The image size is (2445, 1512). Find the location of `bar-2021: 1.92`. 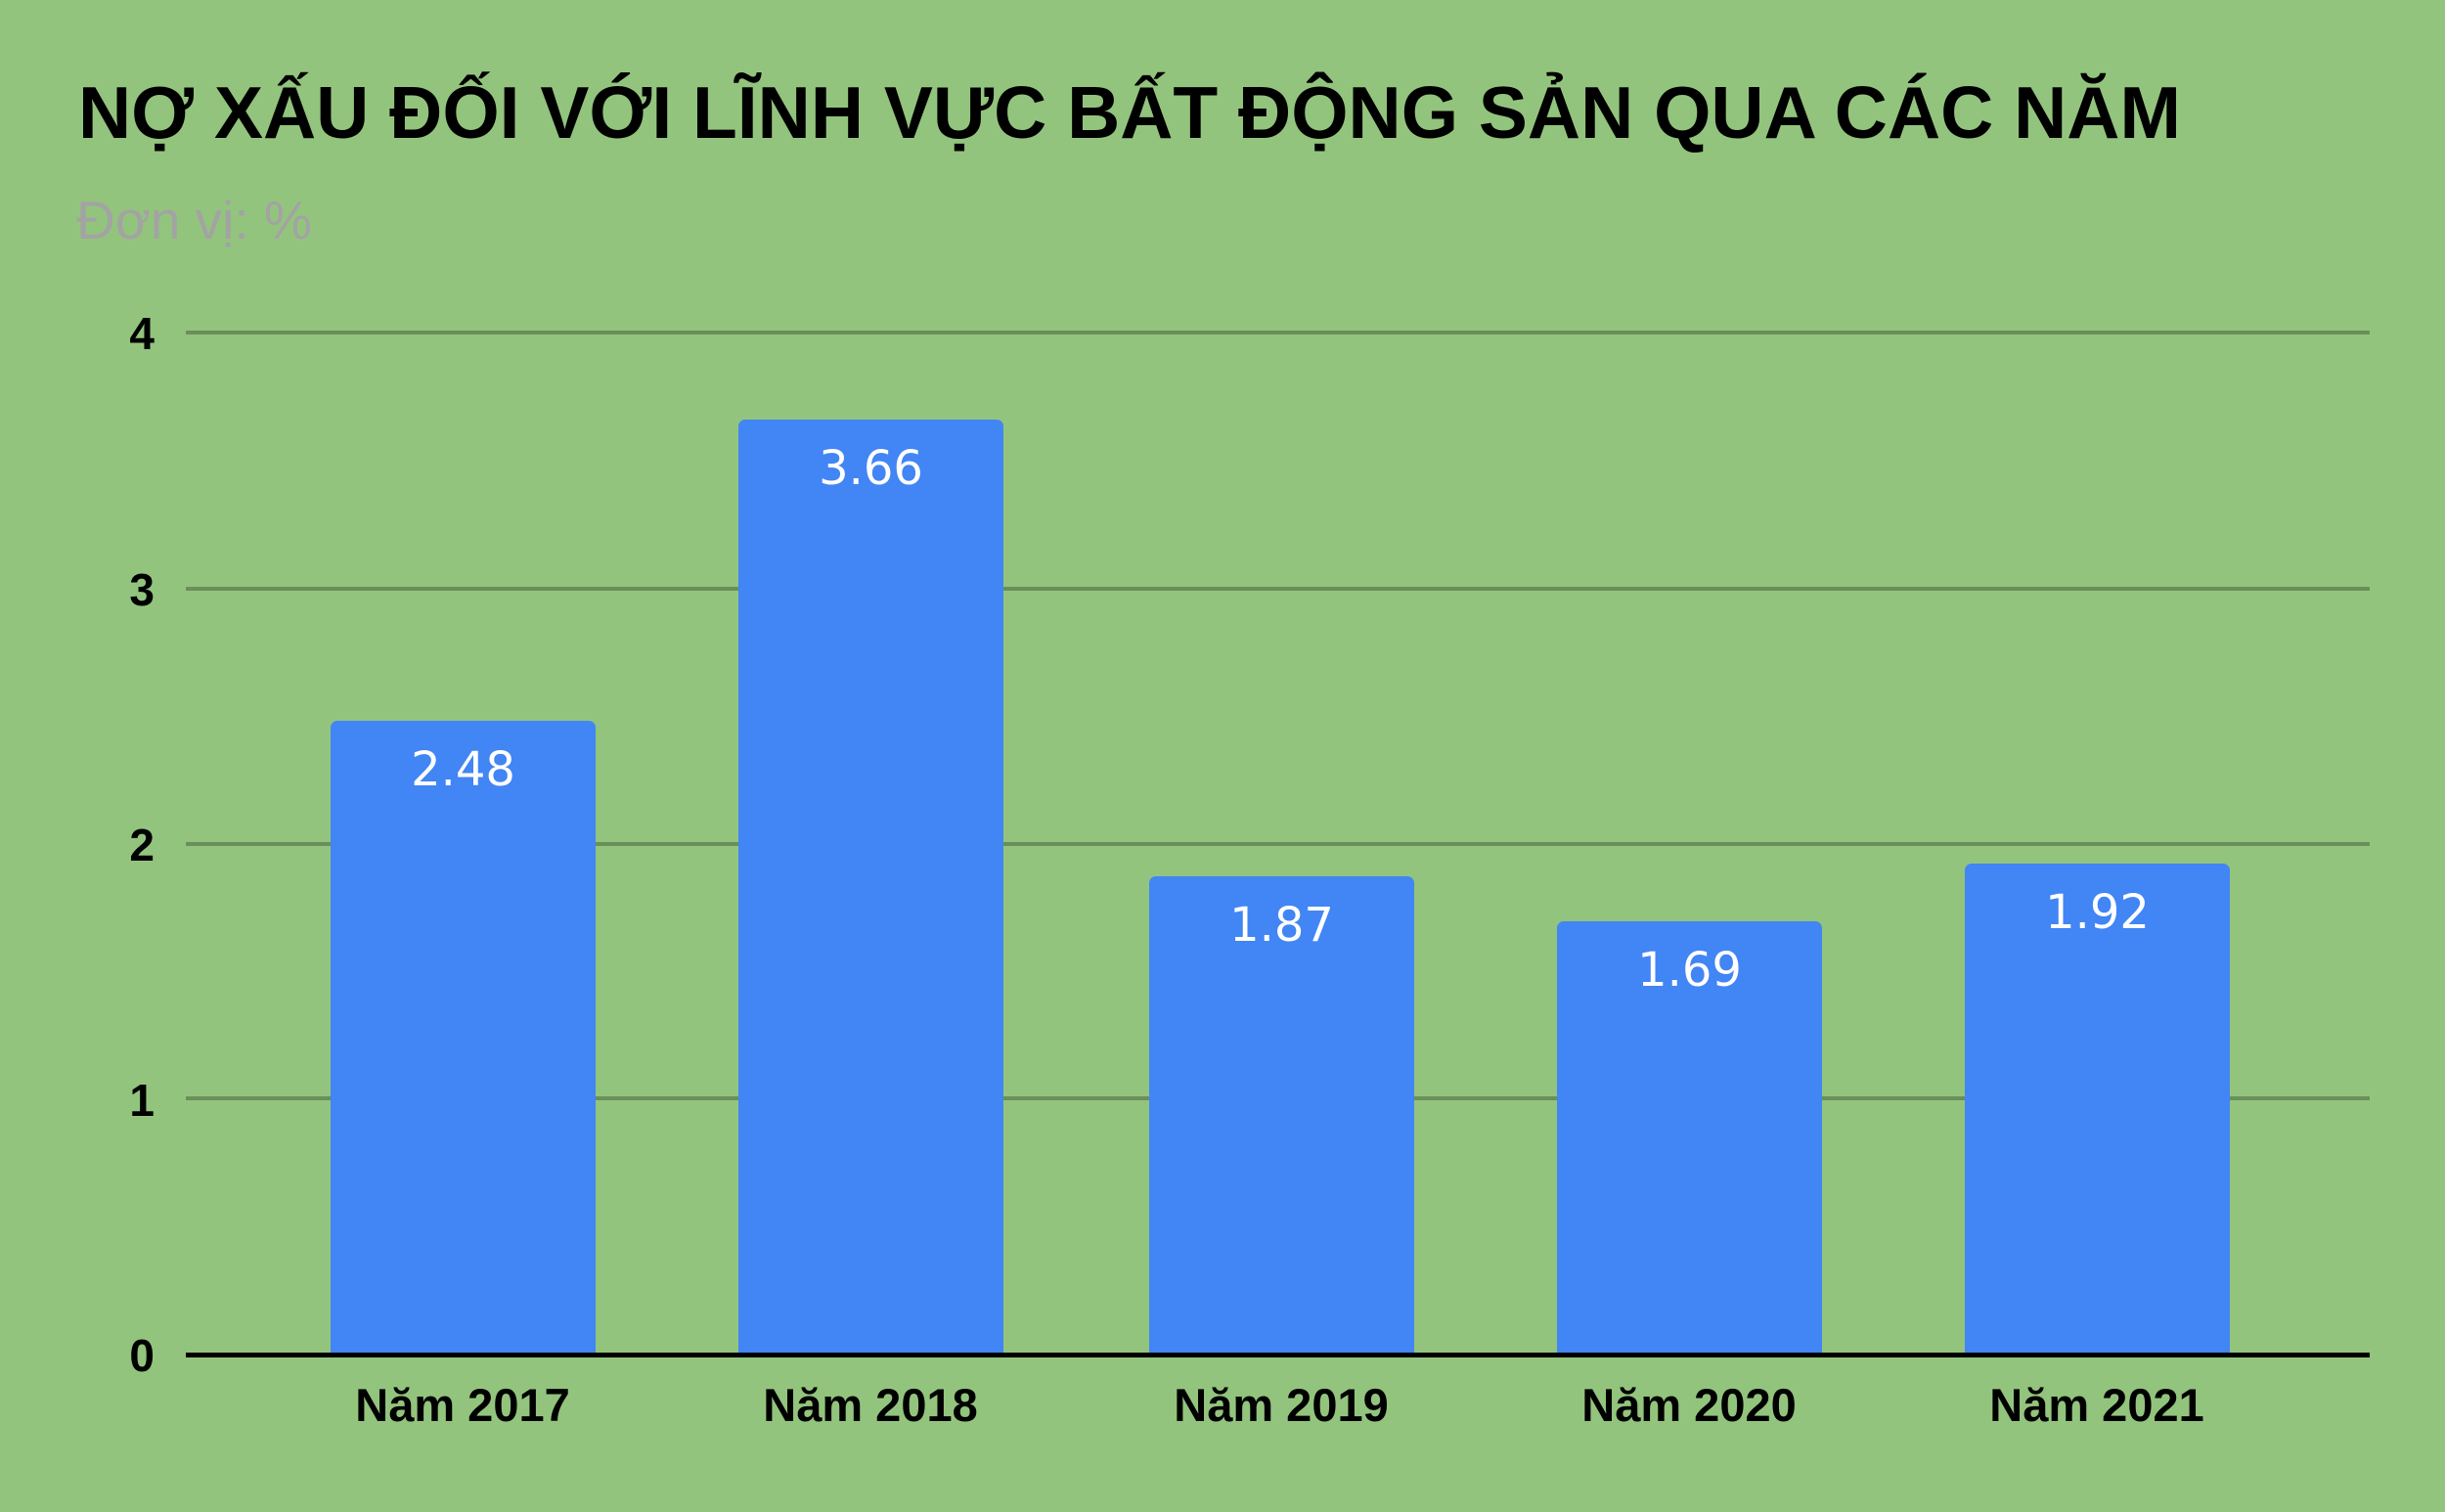

bar-2021: 1.92 is located at coordinates (2097, 1109).